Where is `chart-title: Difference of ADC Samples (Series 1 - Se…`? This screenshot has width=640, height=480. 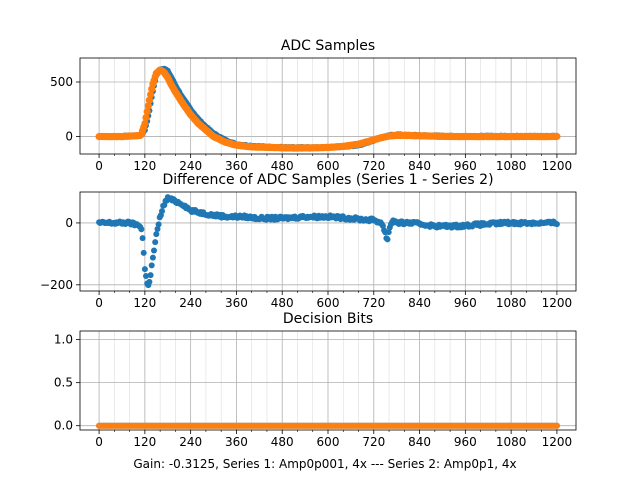 chart-title: Difference of ADC Samples (Series 1 - Se… is located at coordinates (327, 180).